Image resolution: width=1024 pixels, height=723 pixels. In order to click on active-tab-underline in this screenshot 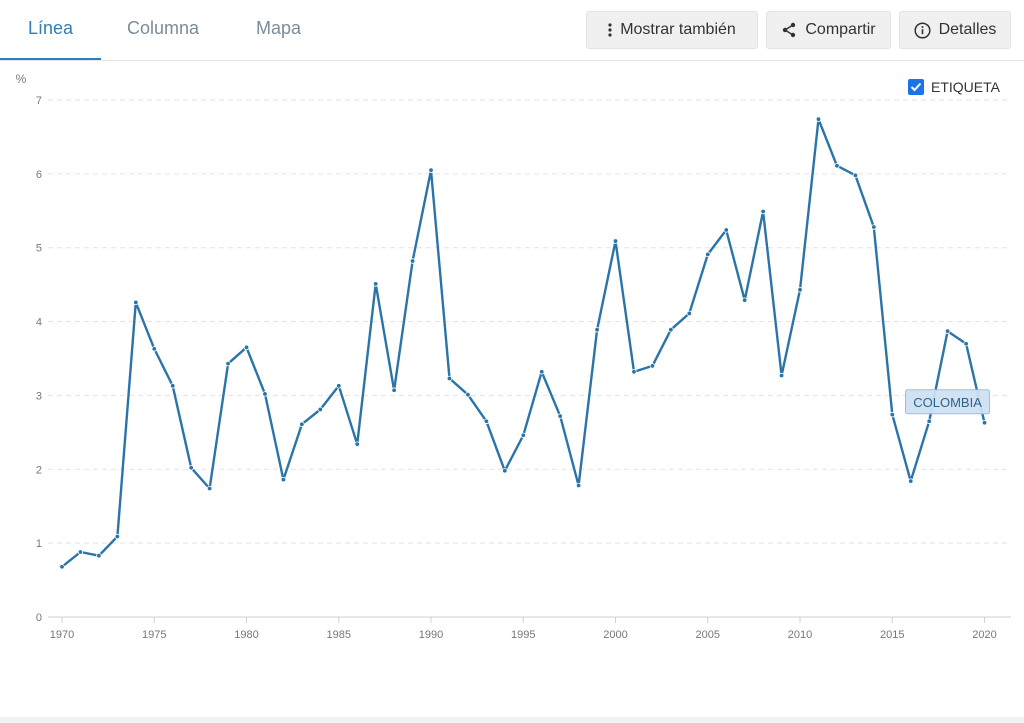, I will do `click(50, 59)`.